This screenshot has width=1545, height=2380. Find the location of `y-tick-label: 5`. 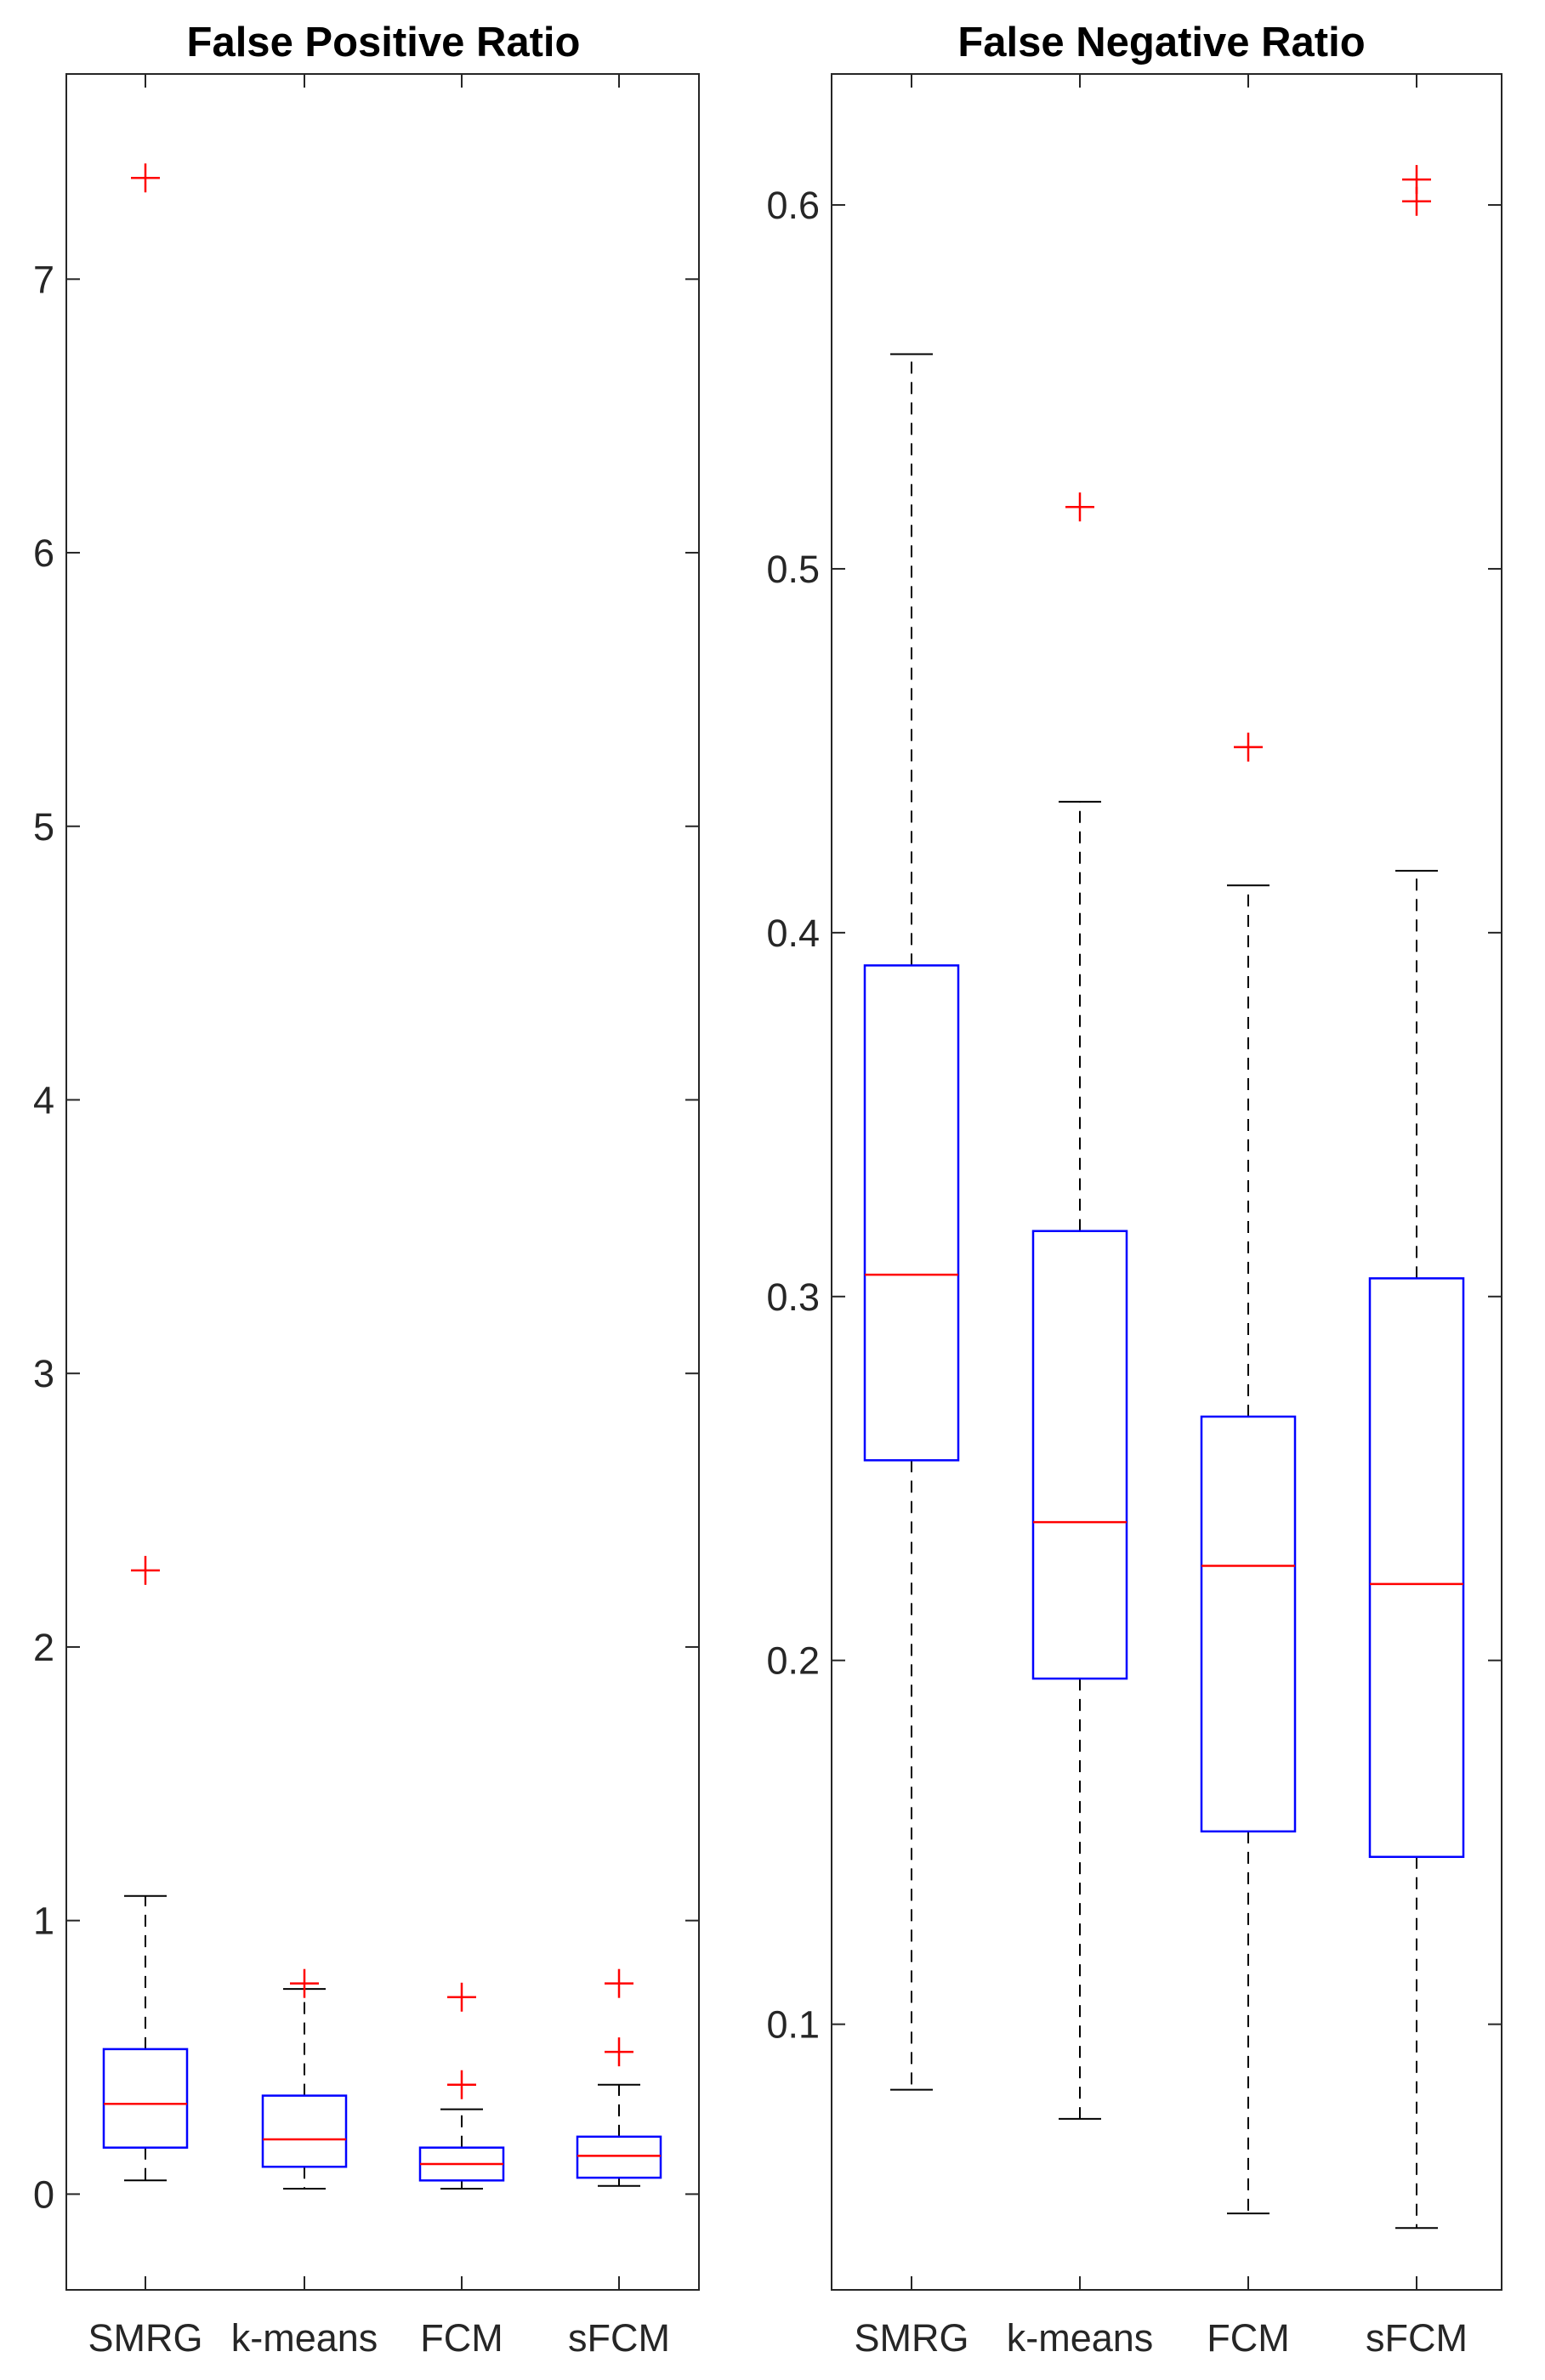

y-tick-label: 5 is located at coordinates (43, 827).